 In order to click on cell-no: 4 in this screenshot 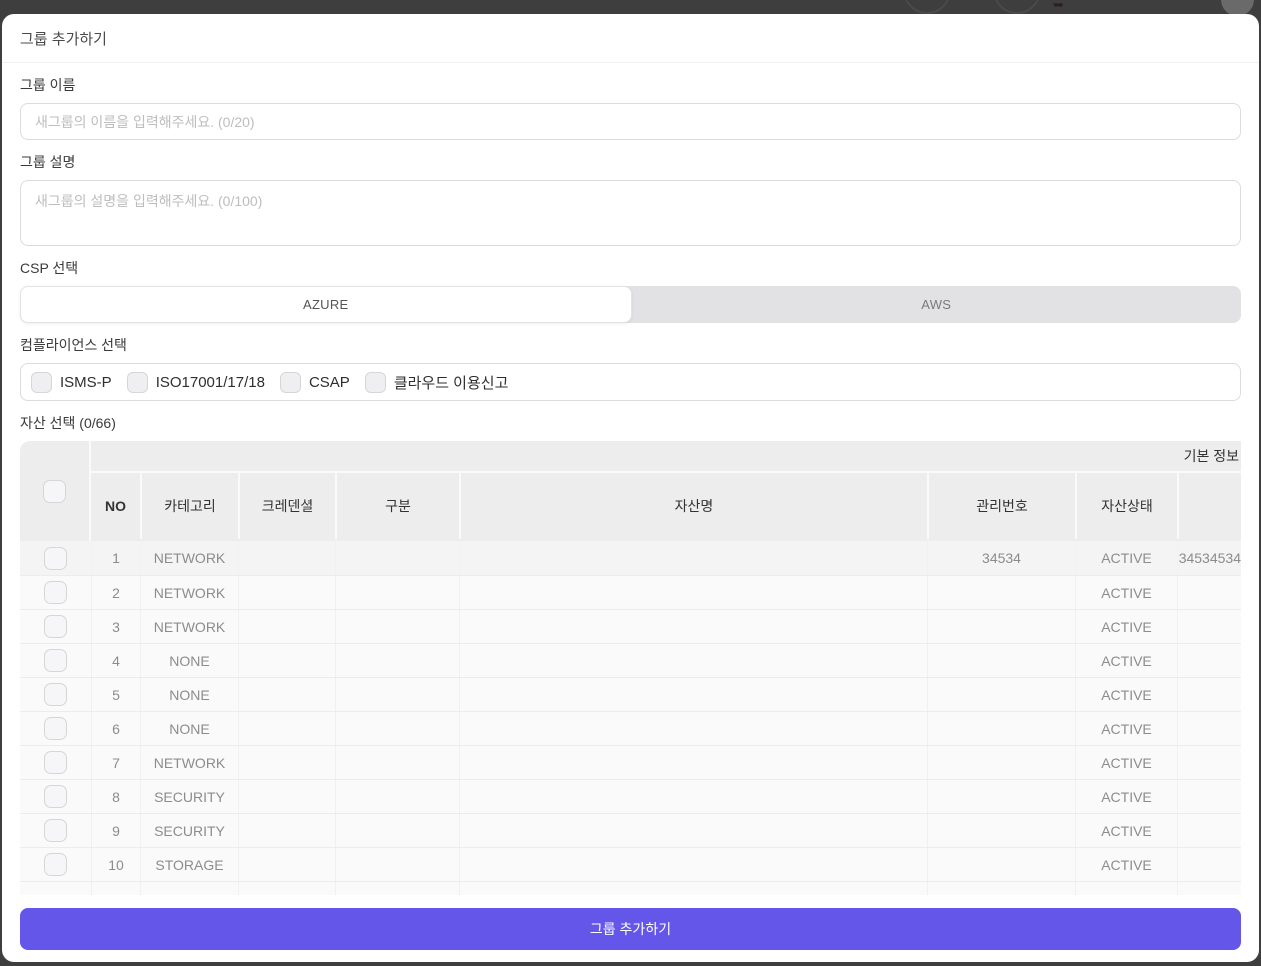, I will do `click(115, 660)`.